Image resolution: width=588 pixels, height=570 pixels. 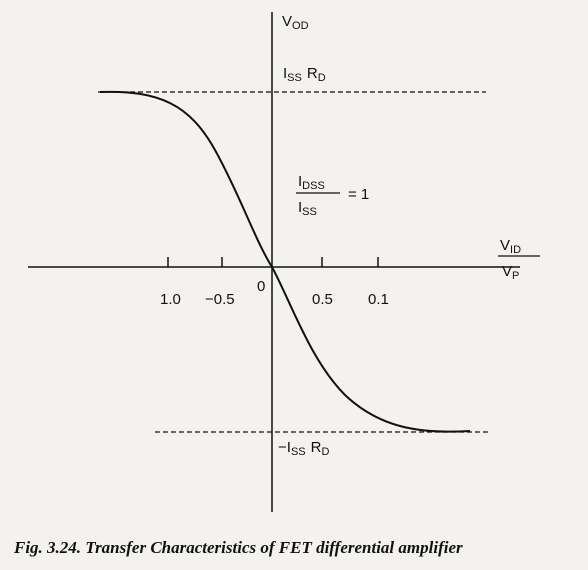 I want to click on tick-label: 0.5, so click(x=322, y=299).